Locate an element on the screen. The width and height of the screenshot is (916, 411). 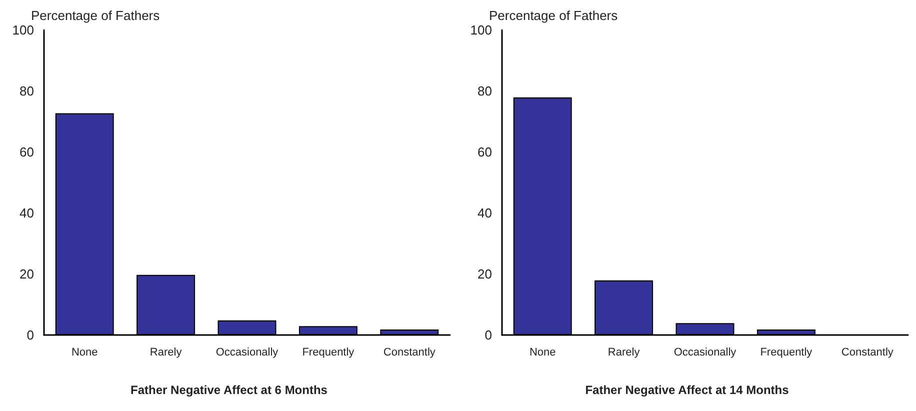
x-axis-title: Father Negative Affect at 14 Months is located at coordinates (687, 390).